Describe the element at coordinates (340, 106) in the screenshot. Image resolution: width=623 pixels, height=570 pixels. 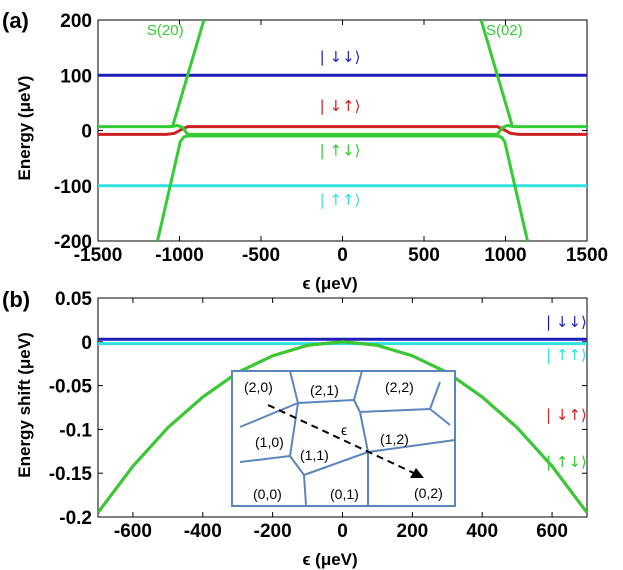
I see `panel-a-annotation: | ↓↑⟩` at that location.